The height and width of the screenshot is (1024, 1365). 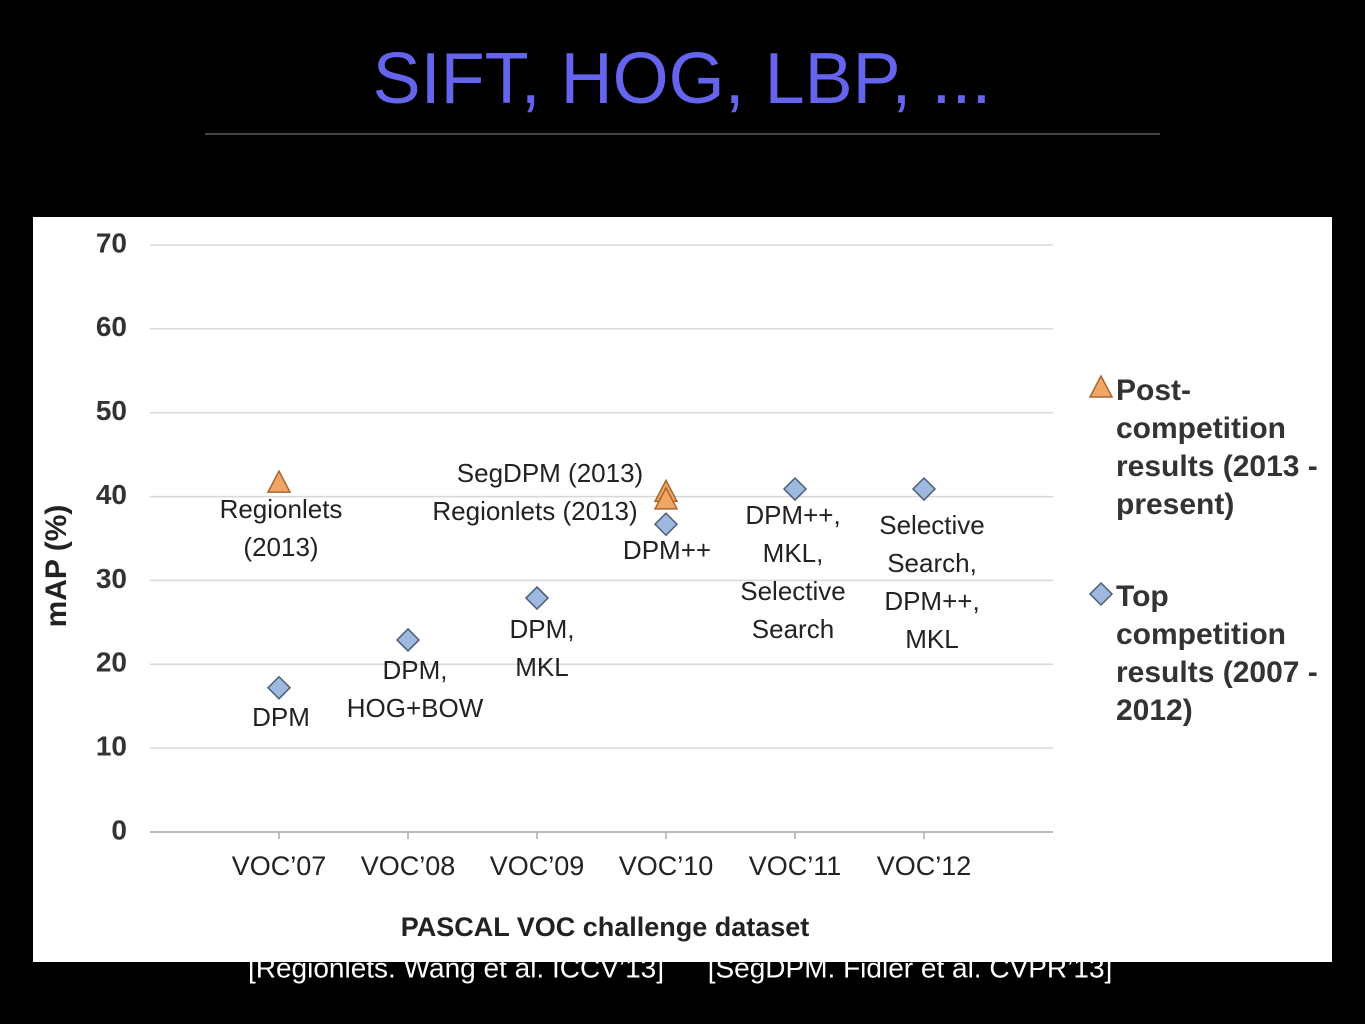 I want to click on y-tick-label: 0, so click(x=119, y=829).